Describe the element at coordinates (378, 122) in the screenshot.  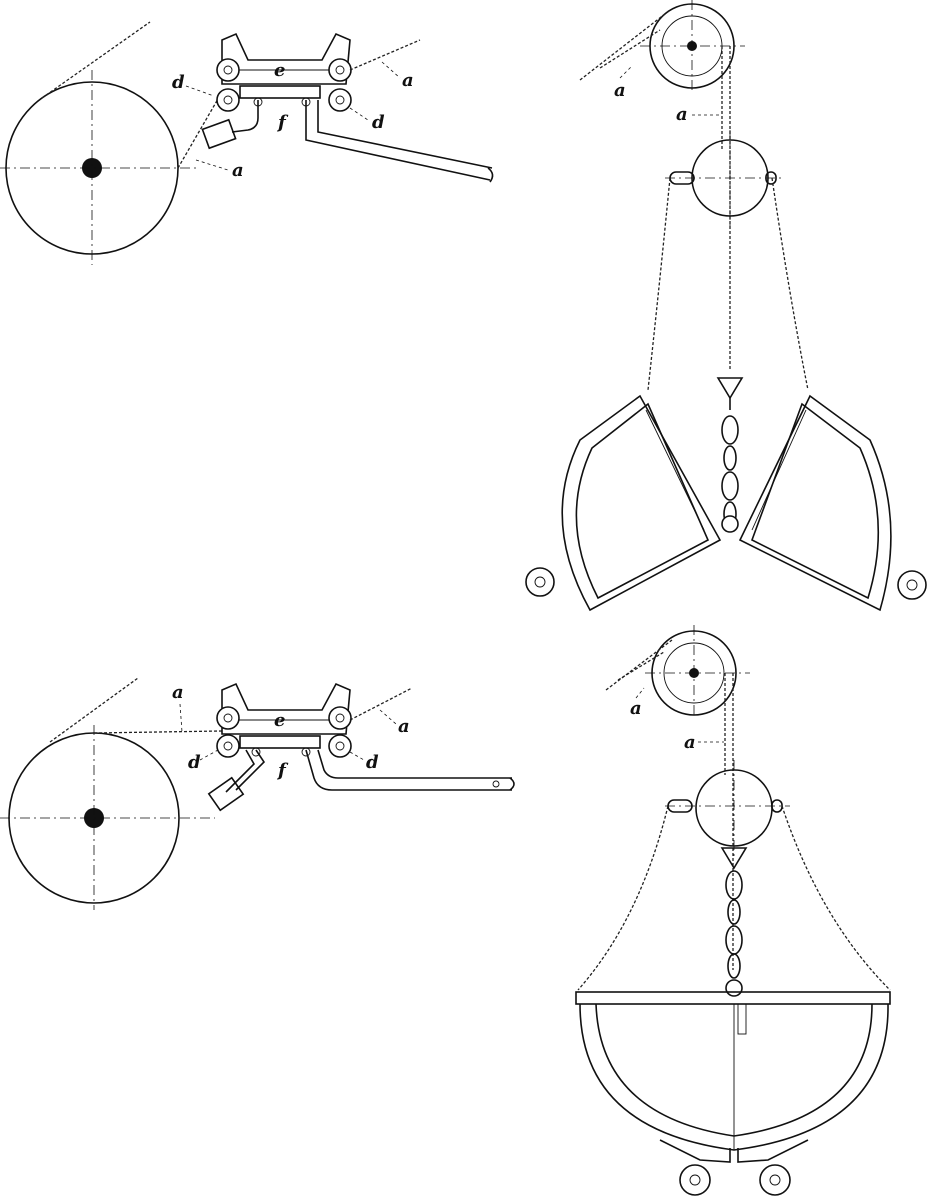
I see `label-d-right-top: d` at that location.